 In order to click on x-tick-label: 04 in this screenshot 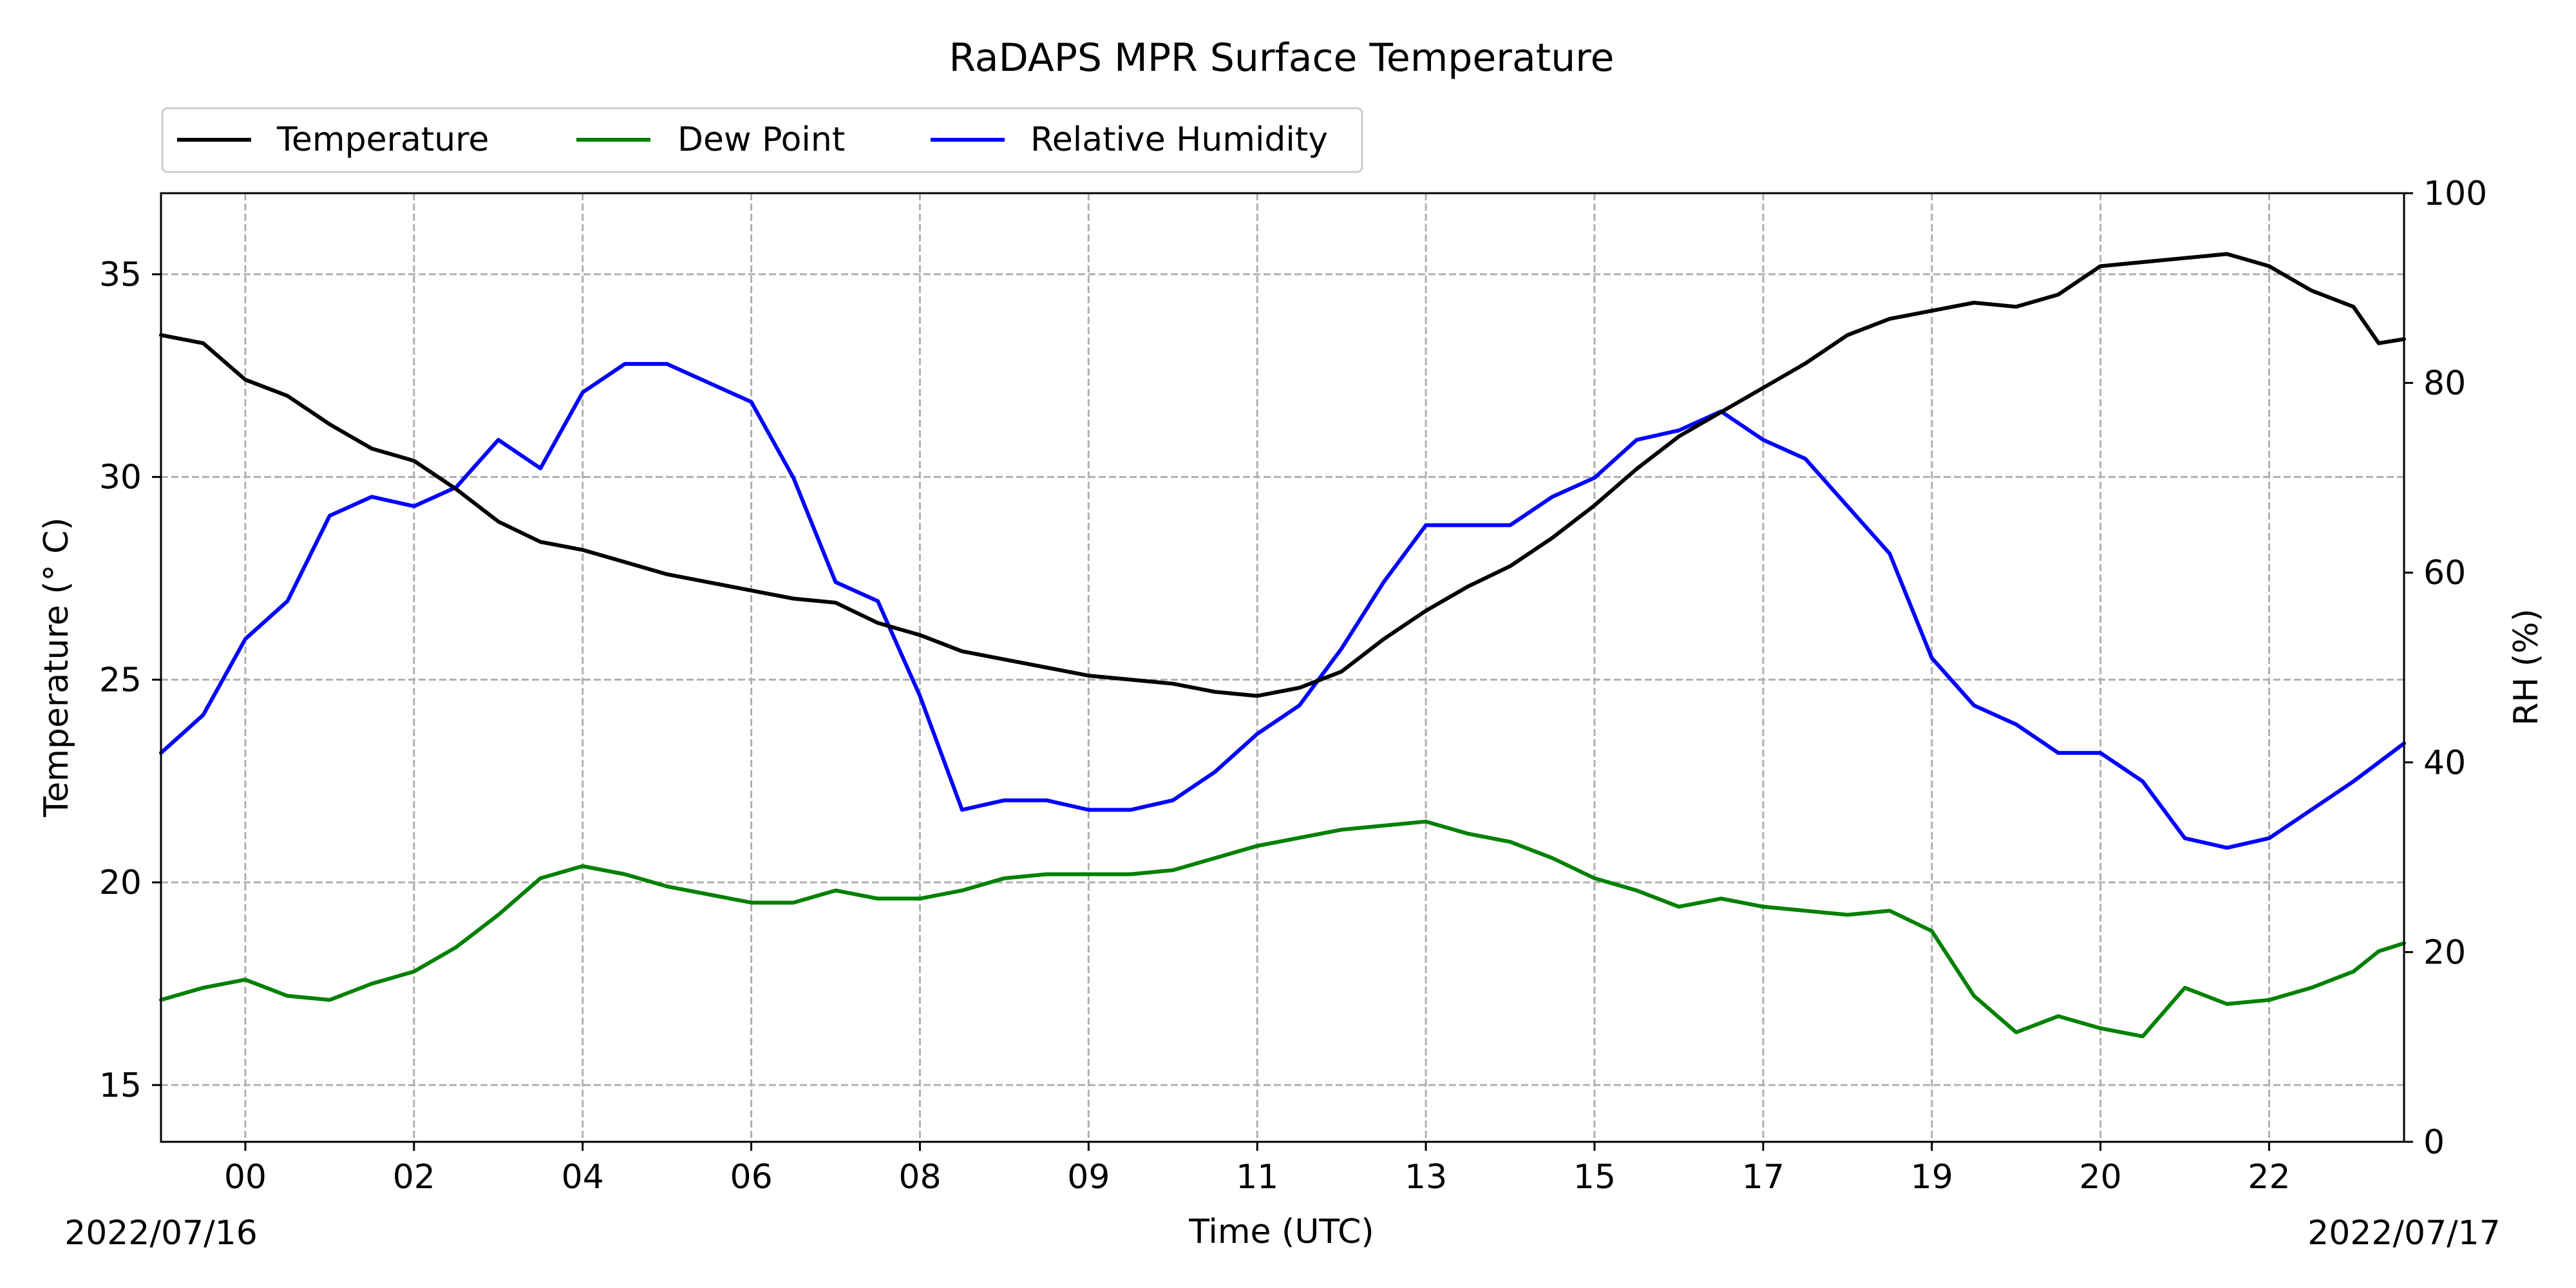, I will do `click(583, 1177)`.